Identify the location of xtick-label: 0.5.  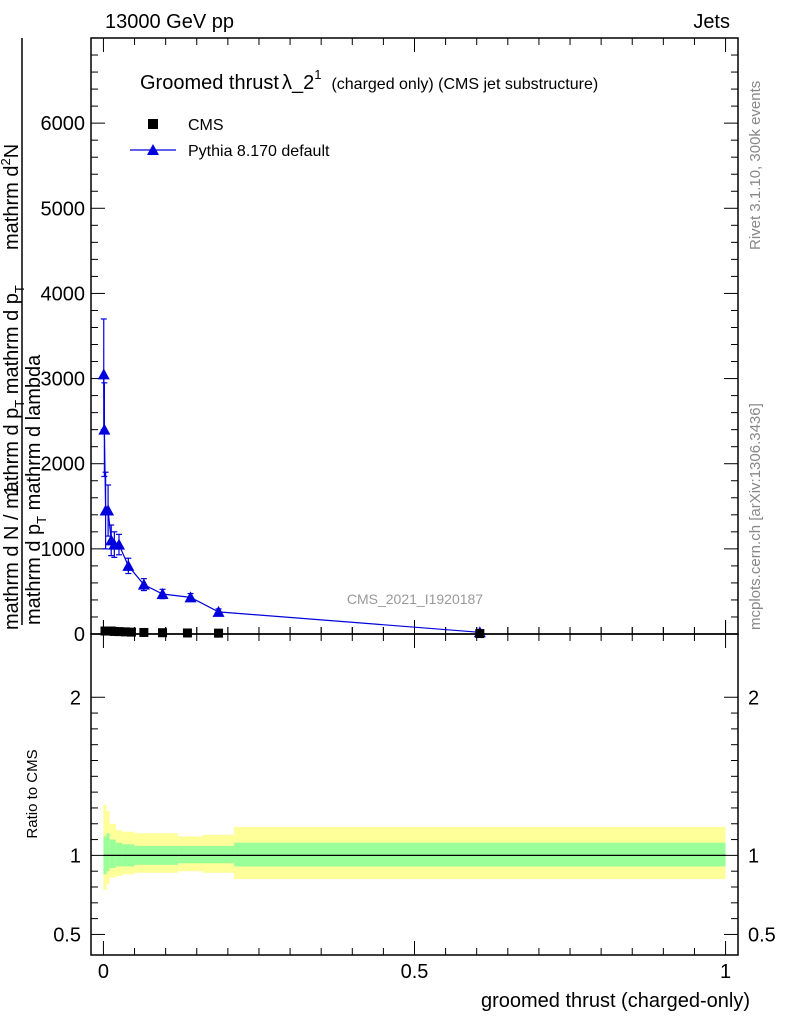
(415, 972).